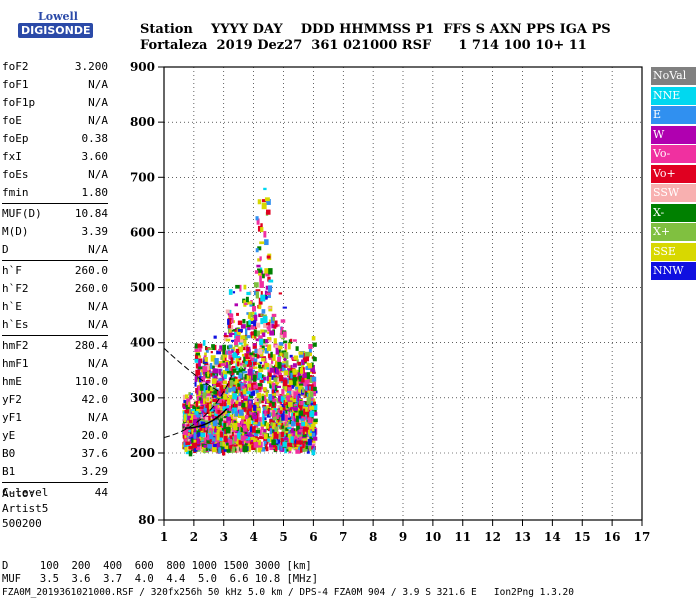  I want to click on param-value: 3.200, so click(91, 66).